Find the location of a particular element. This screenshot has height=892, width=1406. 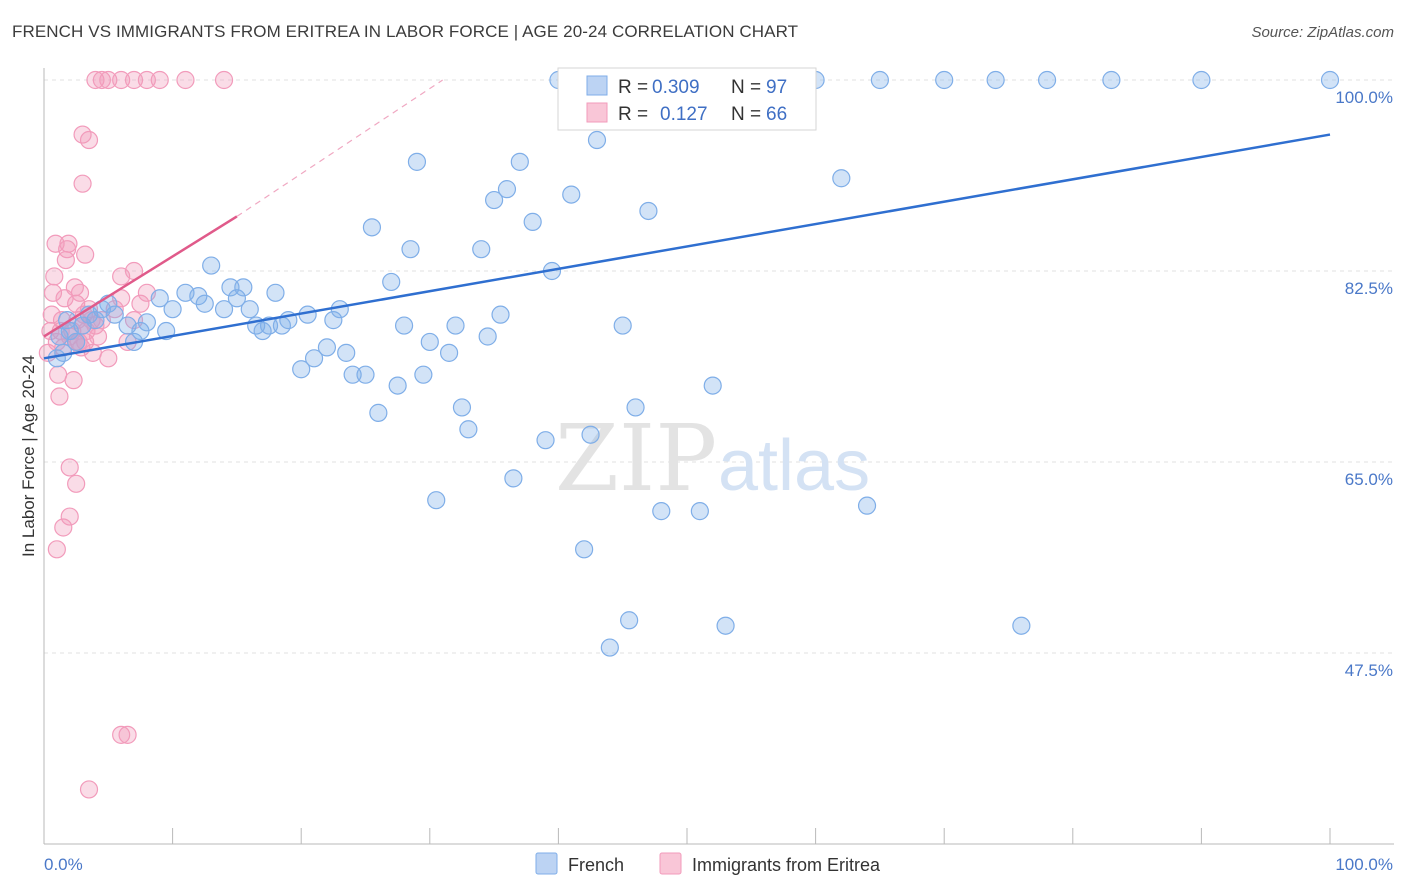

trend-extension-eritrea is located at coordinates (339, 148).